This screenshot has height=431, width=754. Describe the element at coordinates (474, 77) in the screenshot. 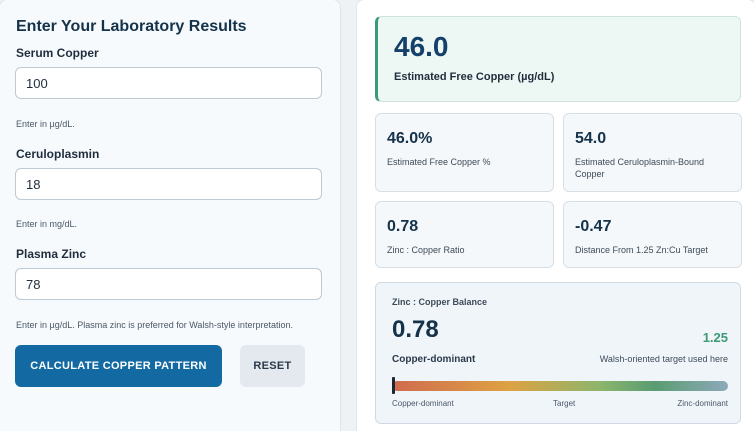

I see `free-copper-label: Estimated Free Copper (µg/dL)` at that location.